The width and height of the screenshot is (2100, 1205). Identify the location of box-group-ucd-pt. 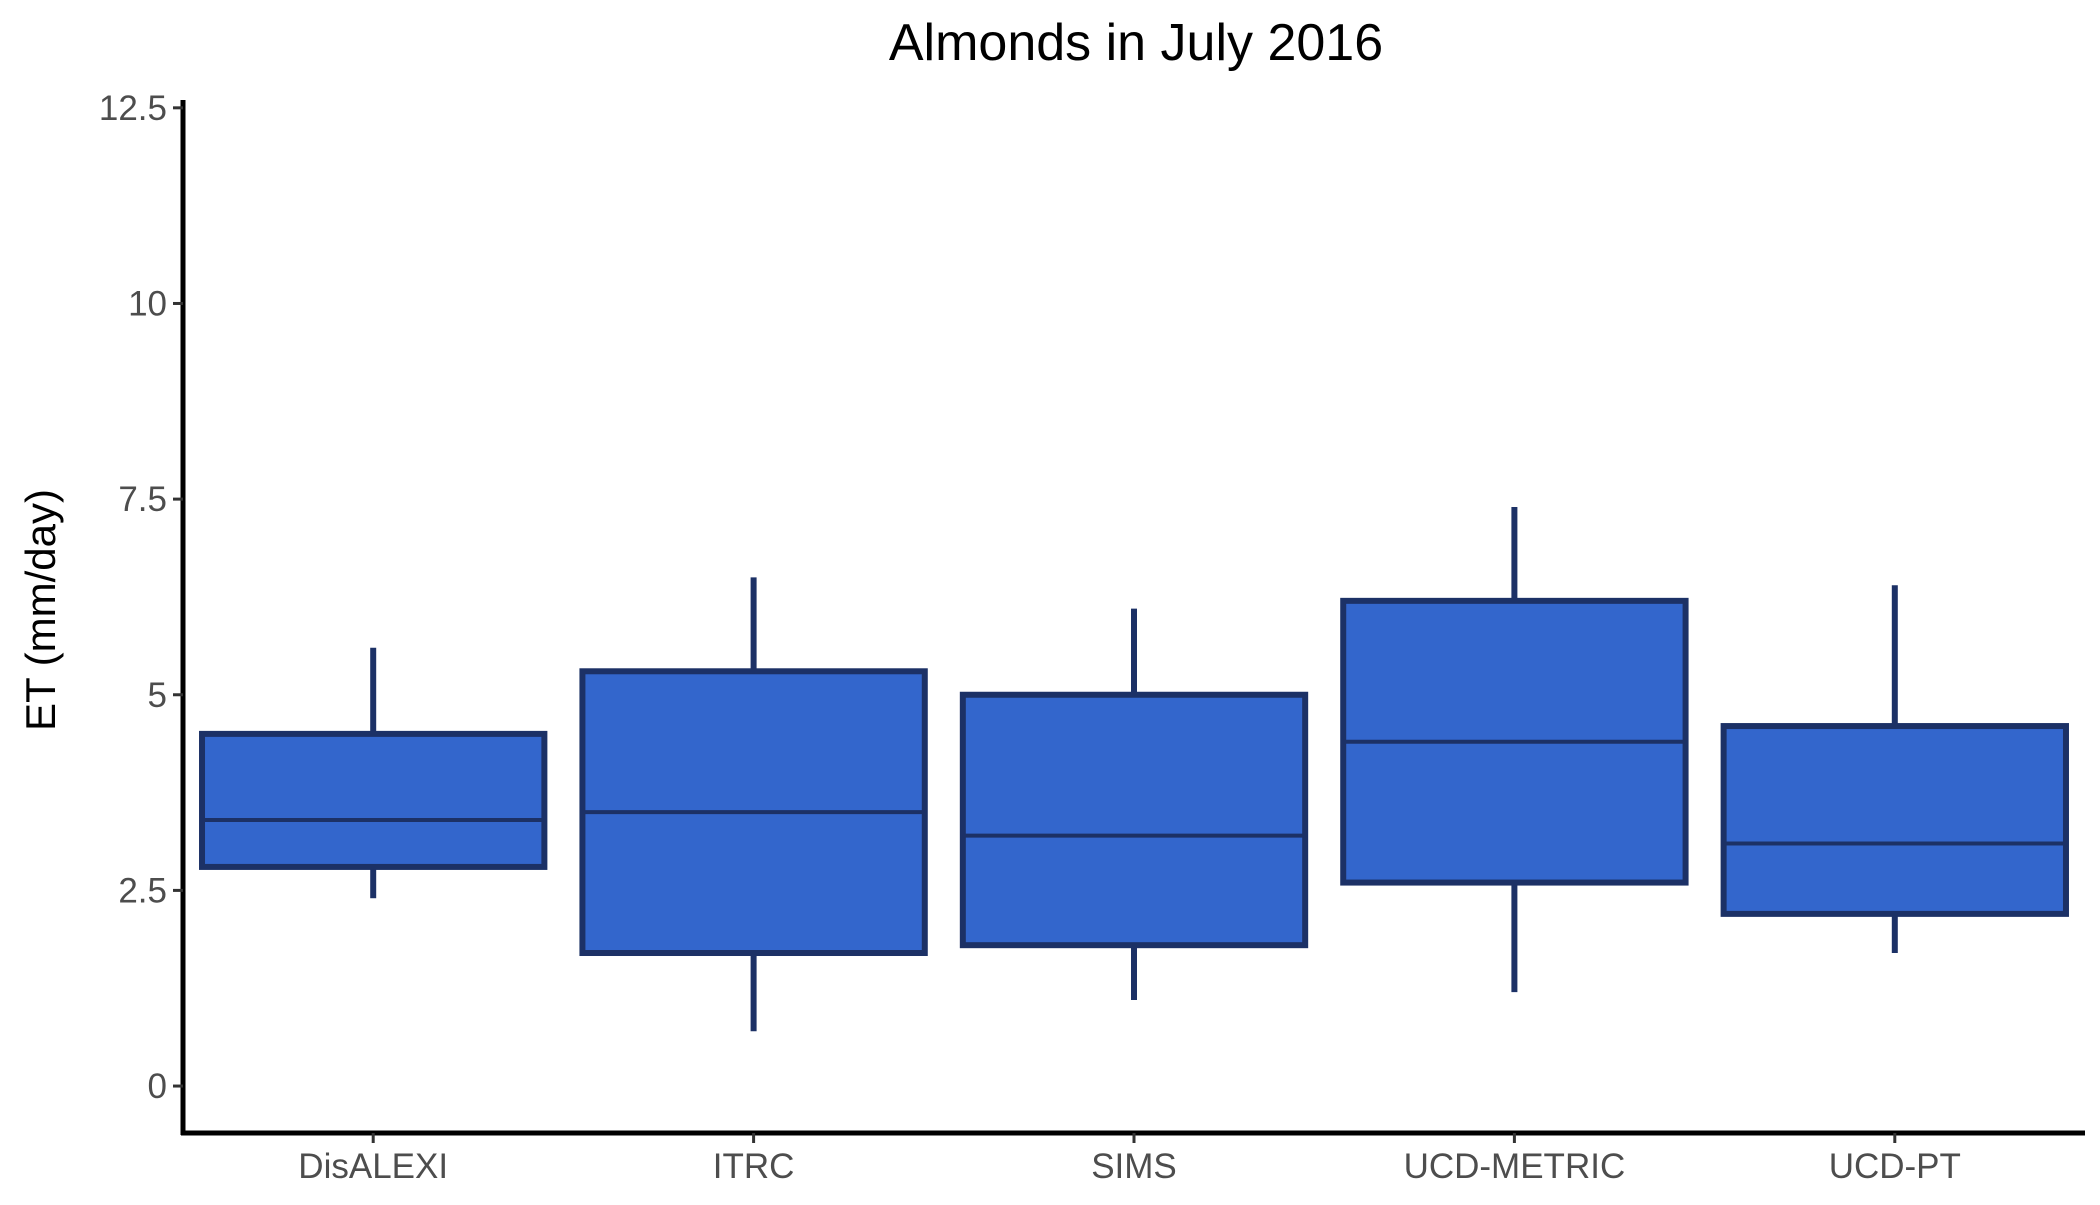
(1894, 769).